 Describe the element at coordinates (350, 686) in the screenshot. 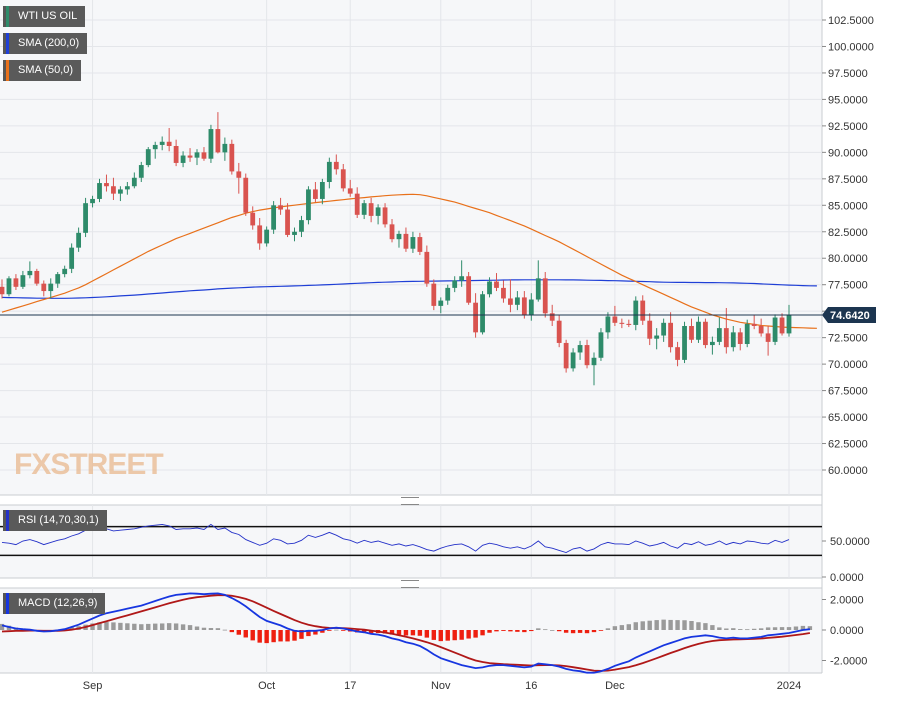

I see `x-tick-label: 17` at that location.